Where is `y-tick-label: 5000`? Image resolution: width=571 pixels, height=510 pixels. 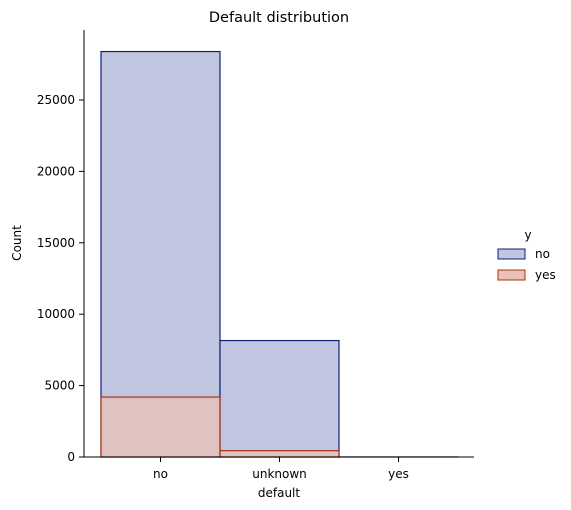 y-tick-label: 5000 is located at coordinates (59, 386).